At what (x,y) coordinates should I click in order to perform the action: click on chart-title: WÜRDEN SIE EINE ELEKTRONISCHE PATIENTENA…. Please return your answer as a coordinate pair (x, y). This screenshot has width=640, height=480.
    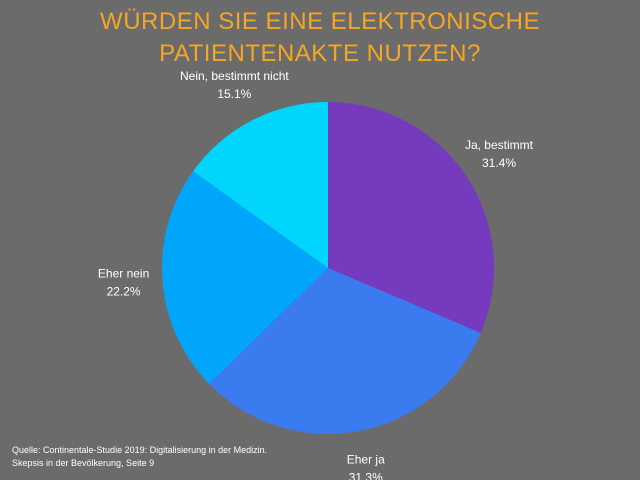
    Looking at the image, I should click on (320, 37).